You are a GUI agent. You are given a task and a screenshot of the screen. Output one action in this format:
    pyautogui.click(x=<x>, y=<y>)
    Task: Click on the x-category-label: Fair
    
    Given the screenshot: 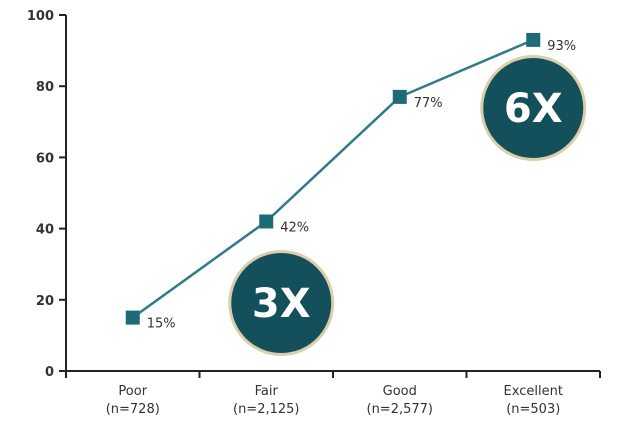 What is the action you would take?
    pyautogui.click(x=267, y=391)
    